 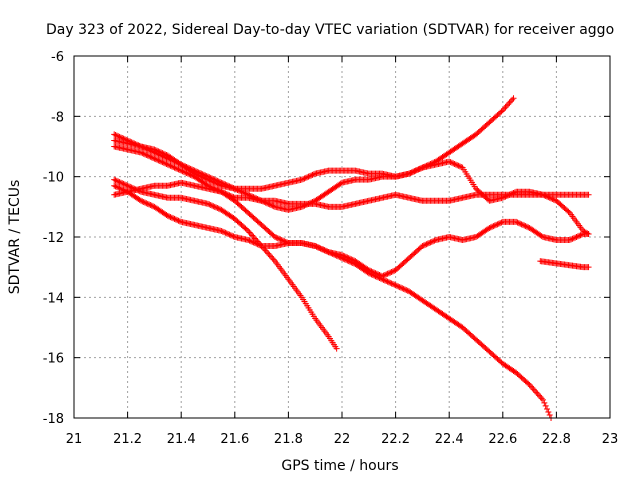 What do you see at coordinates (556, 439) in the screenshot?
I see `x-tick-label: 22.8` at bounding box center [556, 439].